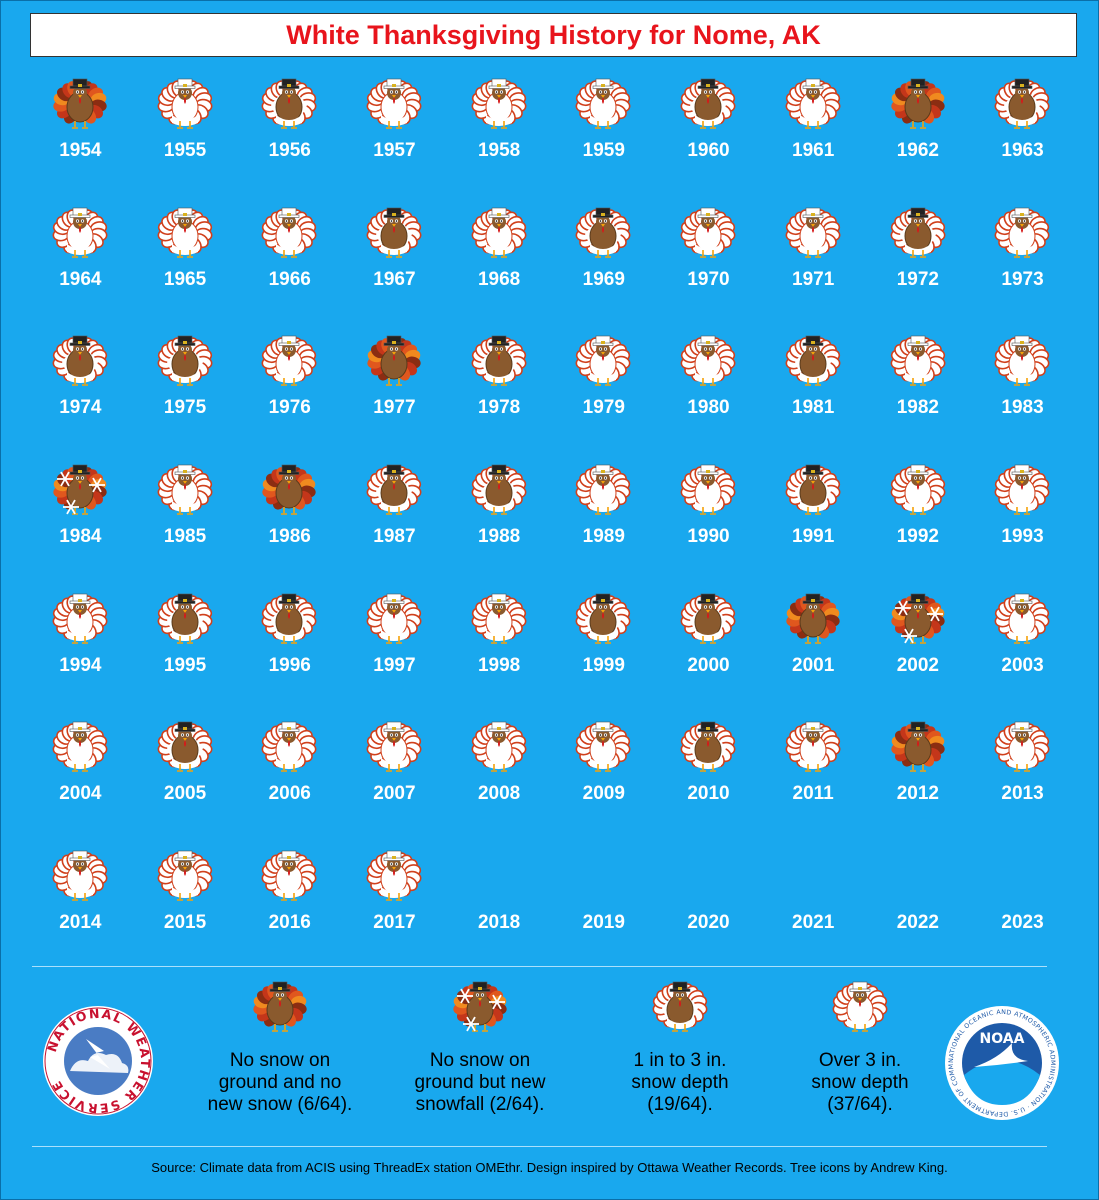 The image size is (1099, 1200). What do you see at coordinates (80, 794) in the screenshot?
I see `year-label: 2004` at bounding box center [80, 794].